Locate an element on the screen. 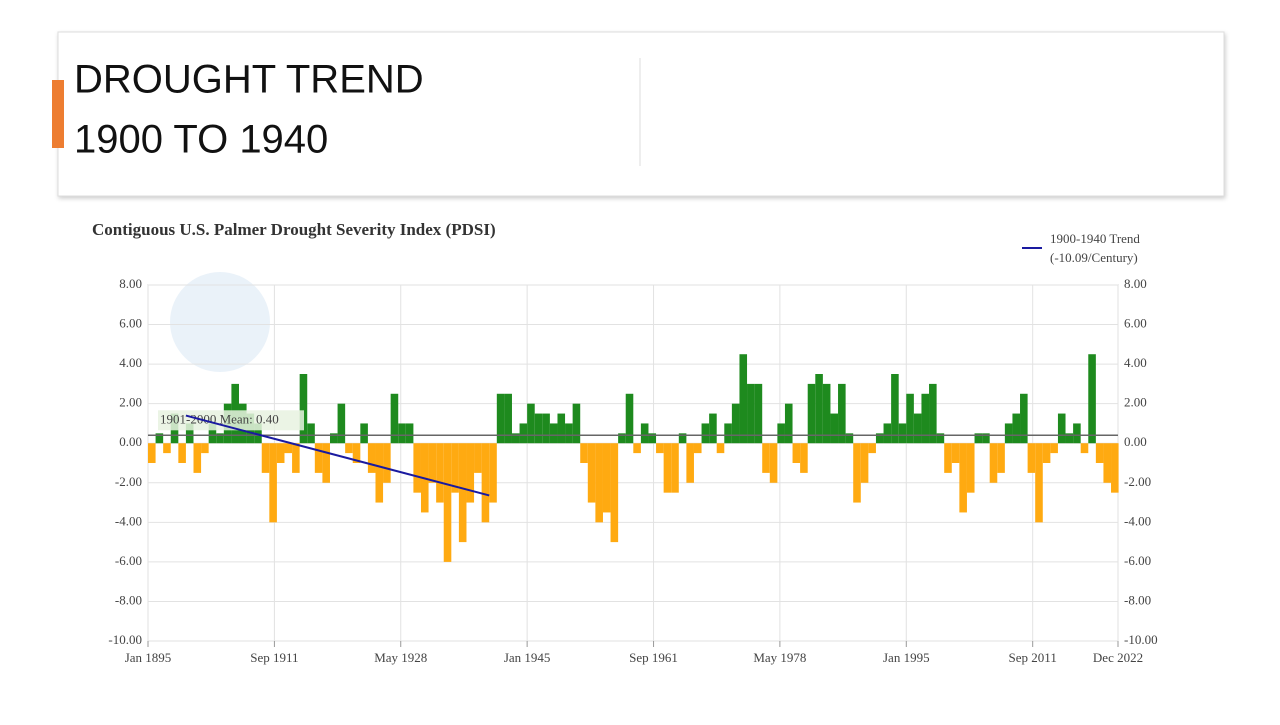 This screenshot has height=725, width=1280. y2-tick-label: -4.00 is located at coordinates (1137, 520).